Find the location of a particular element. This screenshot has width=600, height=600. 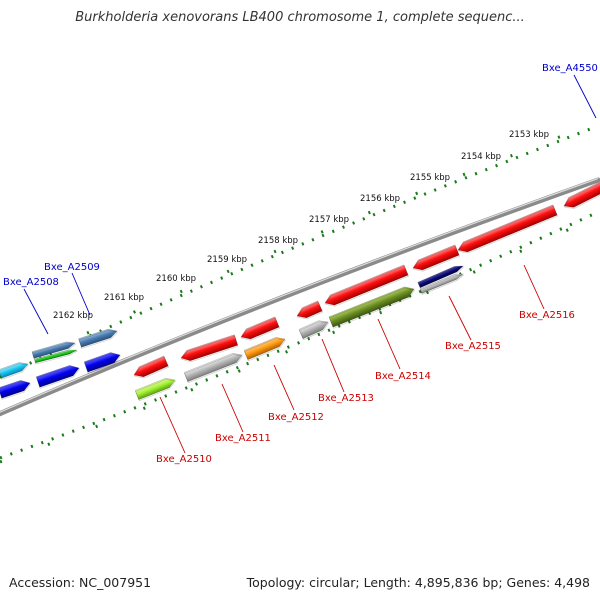

gene-label-a2516: Bxe_A2516 is located at coordinates (547, 315).